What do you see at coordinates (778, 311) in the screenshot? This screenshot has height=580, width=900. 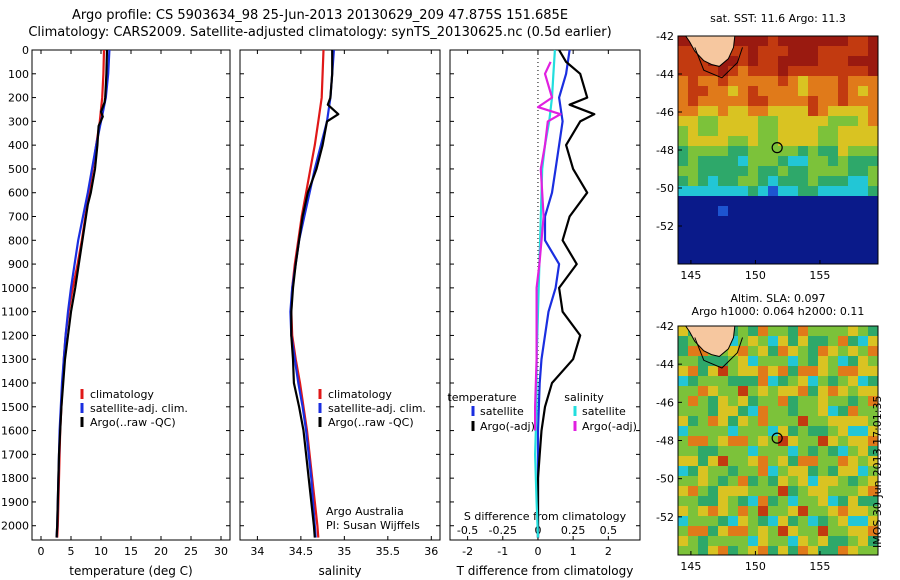 I see `sla-map-title-line2: Argo h1000: 0.064 h2000: 0.11` at bounding box center [778, 311].